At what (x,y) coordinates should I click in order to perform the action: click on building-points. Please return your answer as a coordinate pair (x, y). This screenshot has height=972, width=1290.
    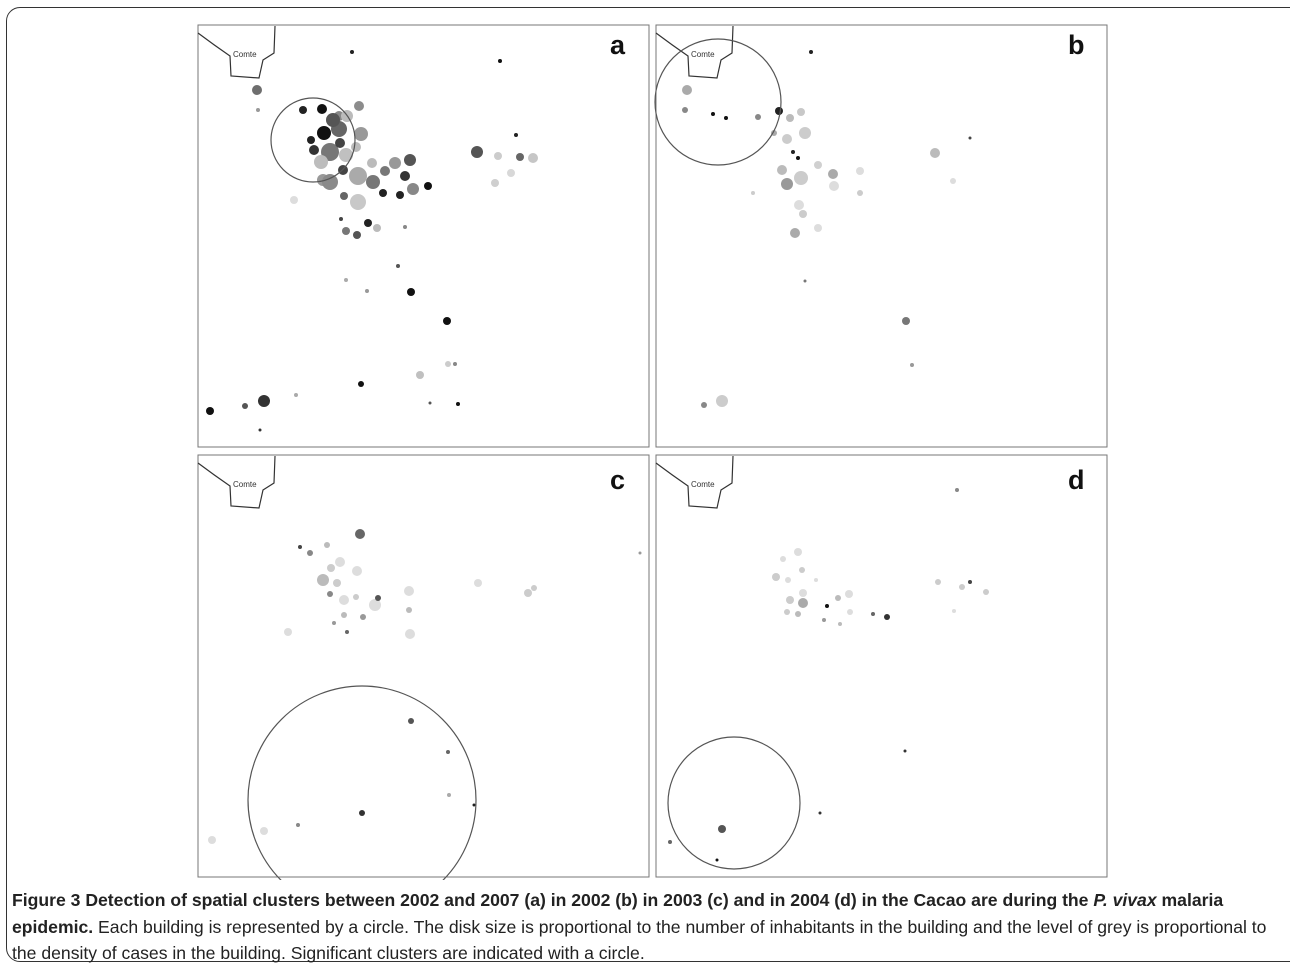
    Looking at the image, I should click on (828, 675).